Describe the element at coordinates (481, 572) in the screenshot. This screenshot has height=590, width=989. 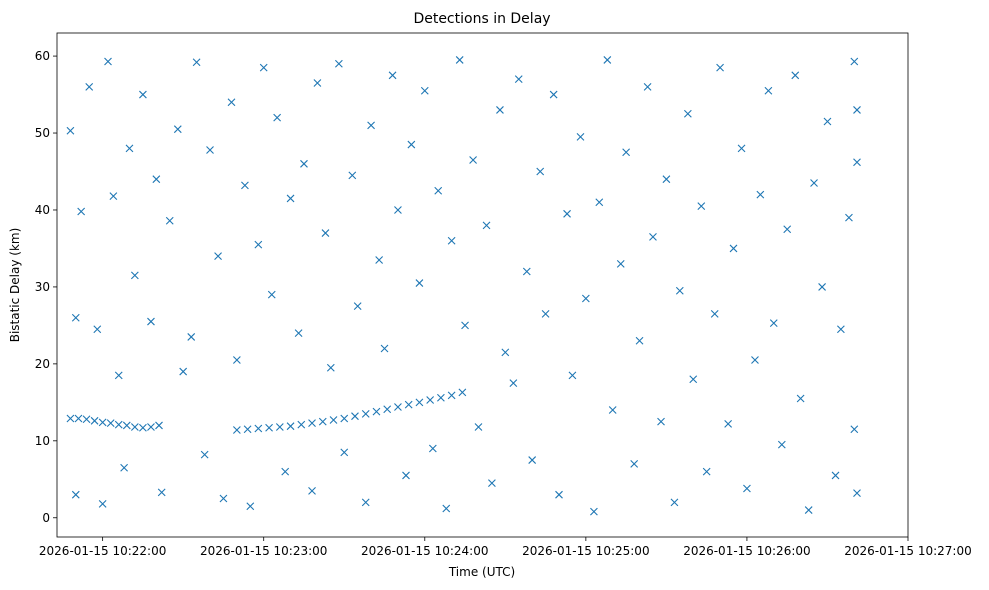
I see `x-axis-label: Time (UTC)` at that location.